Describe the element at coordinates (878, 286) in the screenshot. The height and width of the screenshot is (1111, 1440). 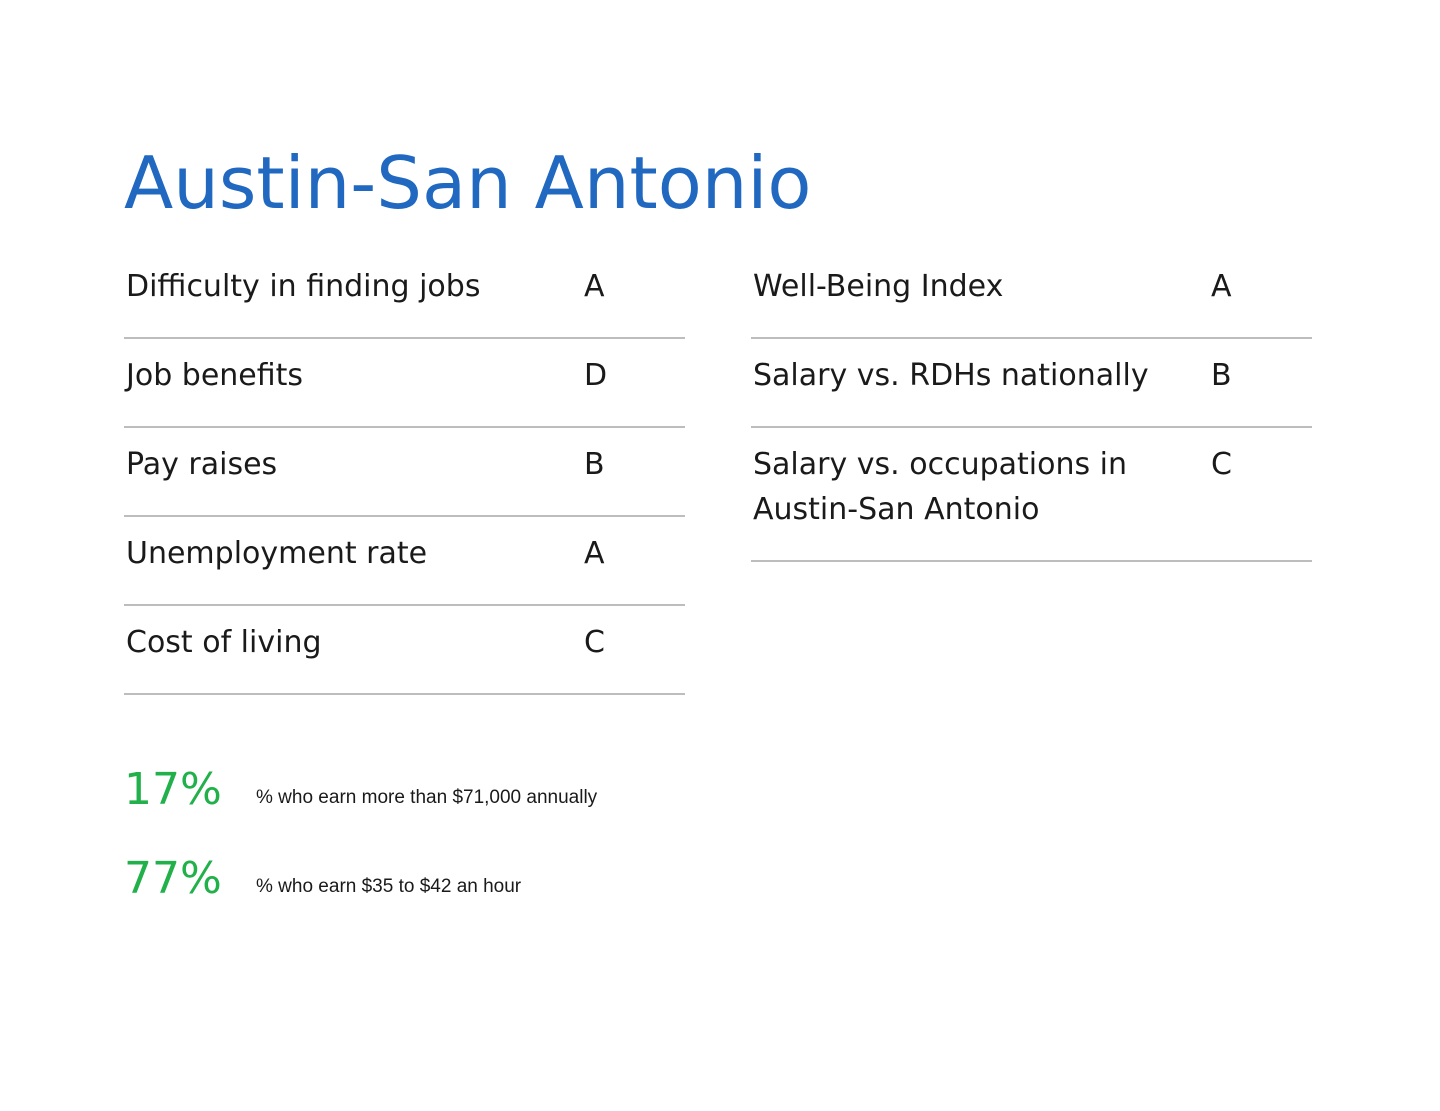
I see `rating-label: Well-Being Index` at that location.